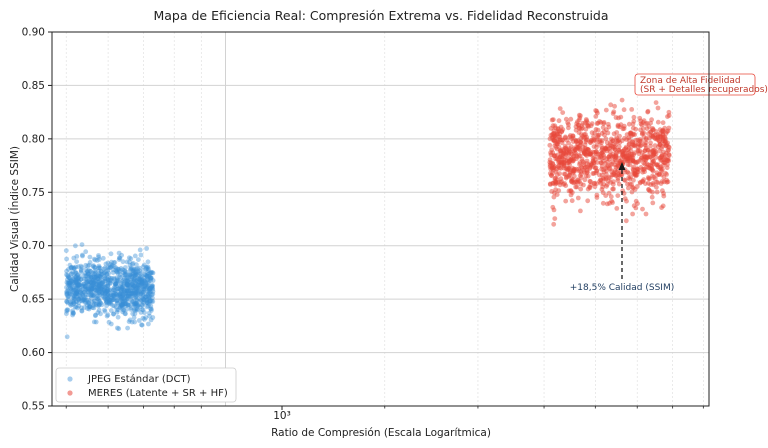  I want to click on legend-label-meres: MERES (Latente + SR + HF), so click(158, 393).